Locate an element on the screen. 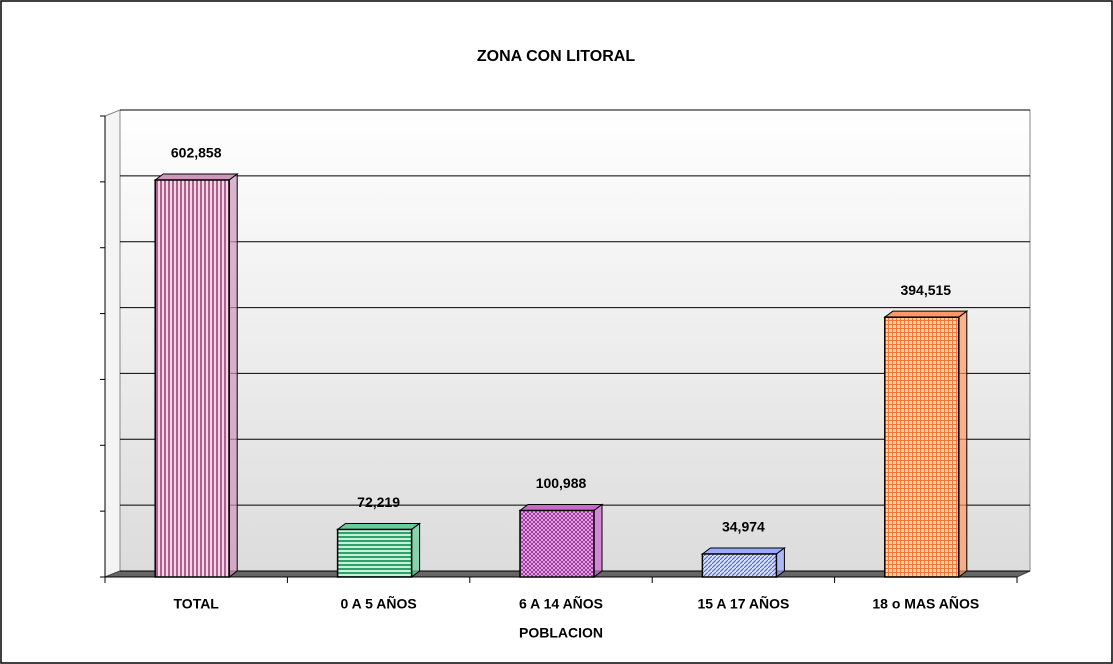 Image resolution: width=1113 pixels, height=664 pixels. value-label: 602,858 is located at coordinates (196, 153).